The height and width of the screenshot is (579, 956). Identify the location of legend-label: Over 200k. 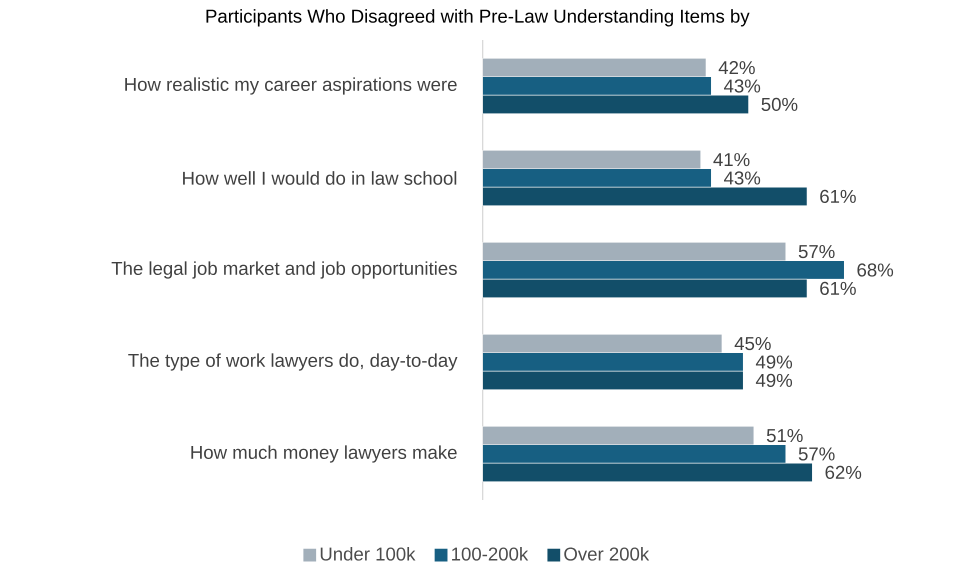
(607, 554).